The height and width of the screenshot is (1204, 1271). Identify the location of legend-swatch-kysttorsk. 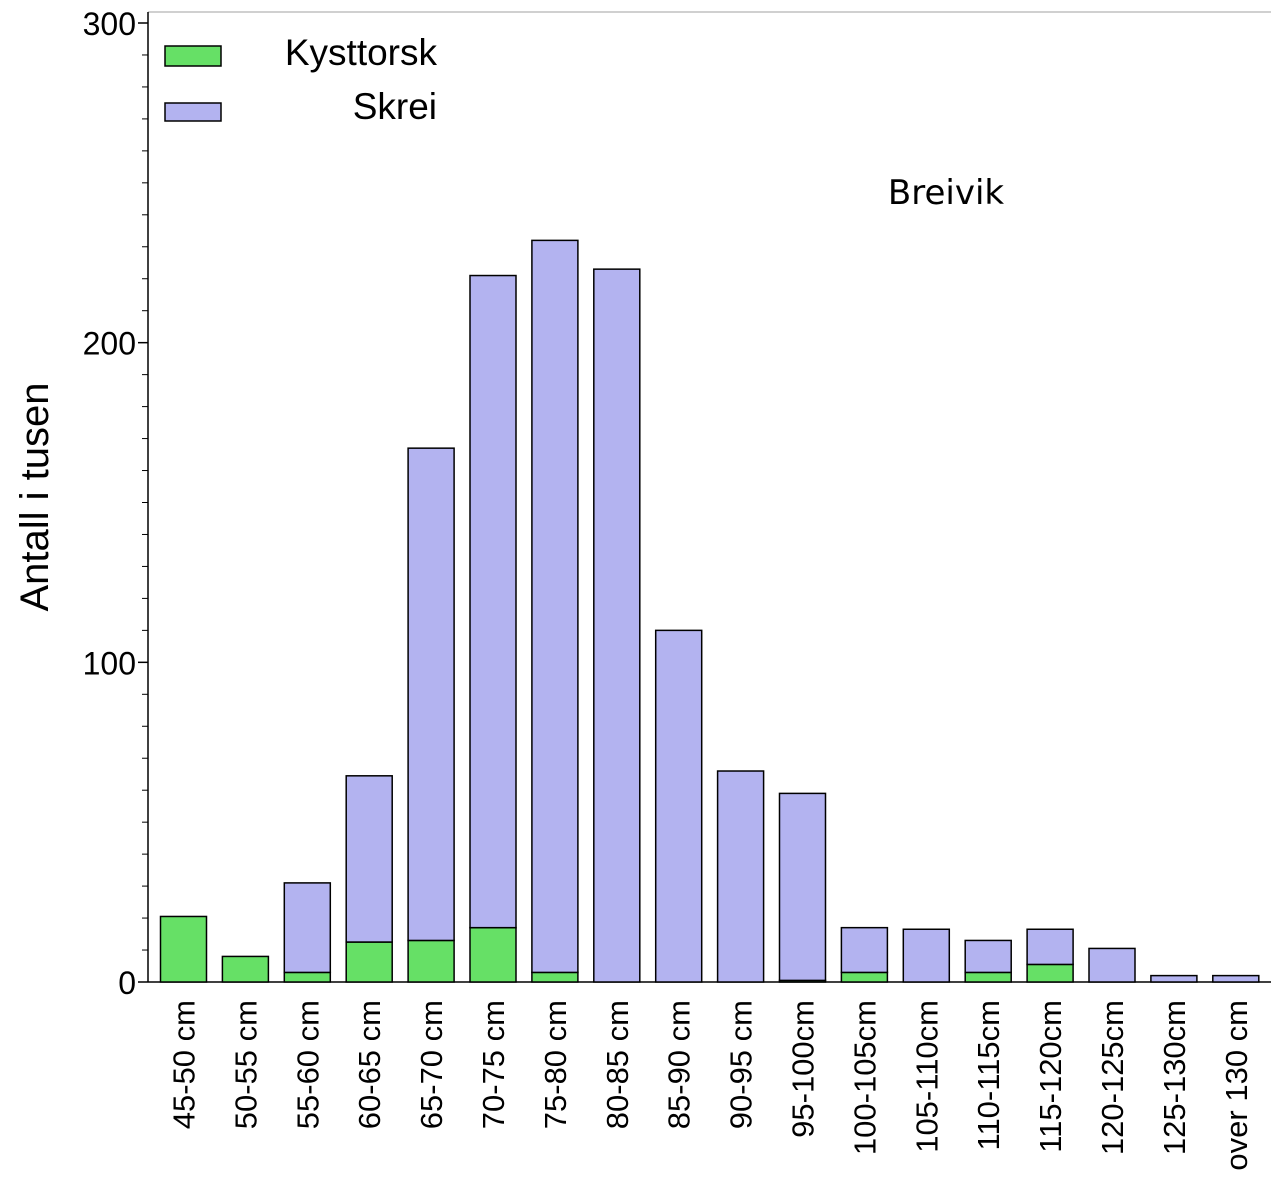
(193, 56).